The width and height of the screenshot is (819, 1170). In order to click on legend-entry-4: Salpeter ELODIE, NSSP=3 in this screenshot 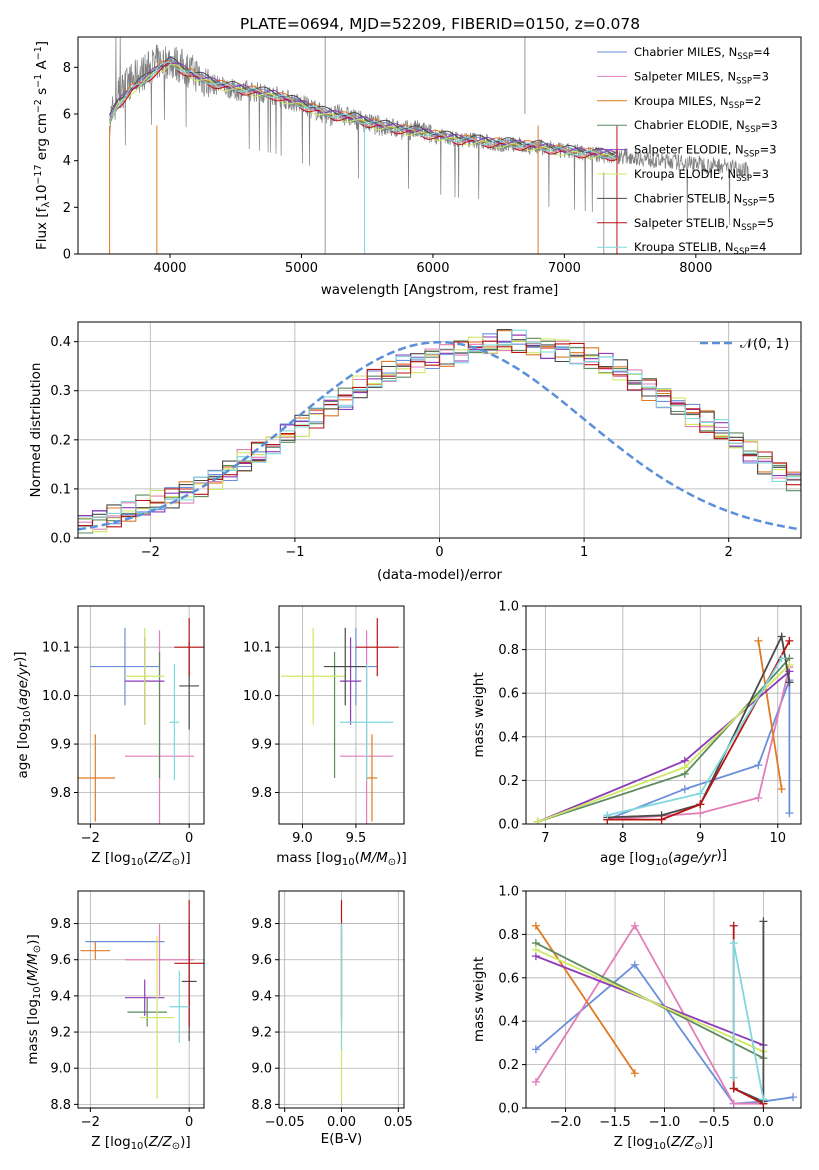, I will do `click(705, 151)`.